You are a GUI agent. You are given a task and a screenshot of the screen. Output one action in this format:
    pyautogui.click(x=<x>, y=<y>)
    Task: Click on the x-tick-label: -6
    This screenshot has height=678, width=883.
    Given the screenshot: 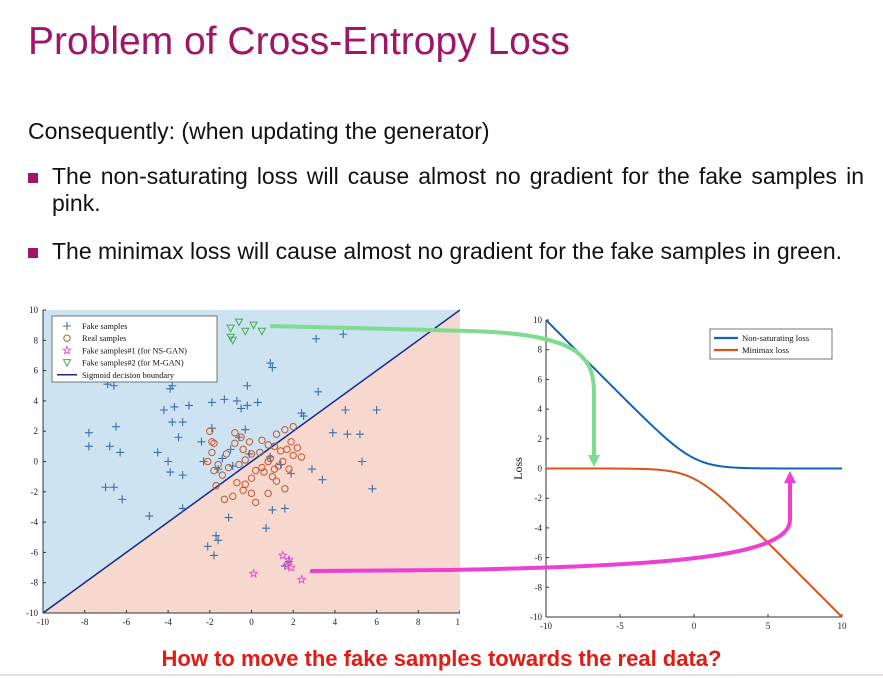 What is the action you would take?
    pyautogui.click(x=127, y=622)
    